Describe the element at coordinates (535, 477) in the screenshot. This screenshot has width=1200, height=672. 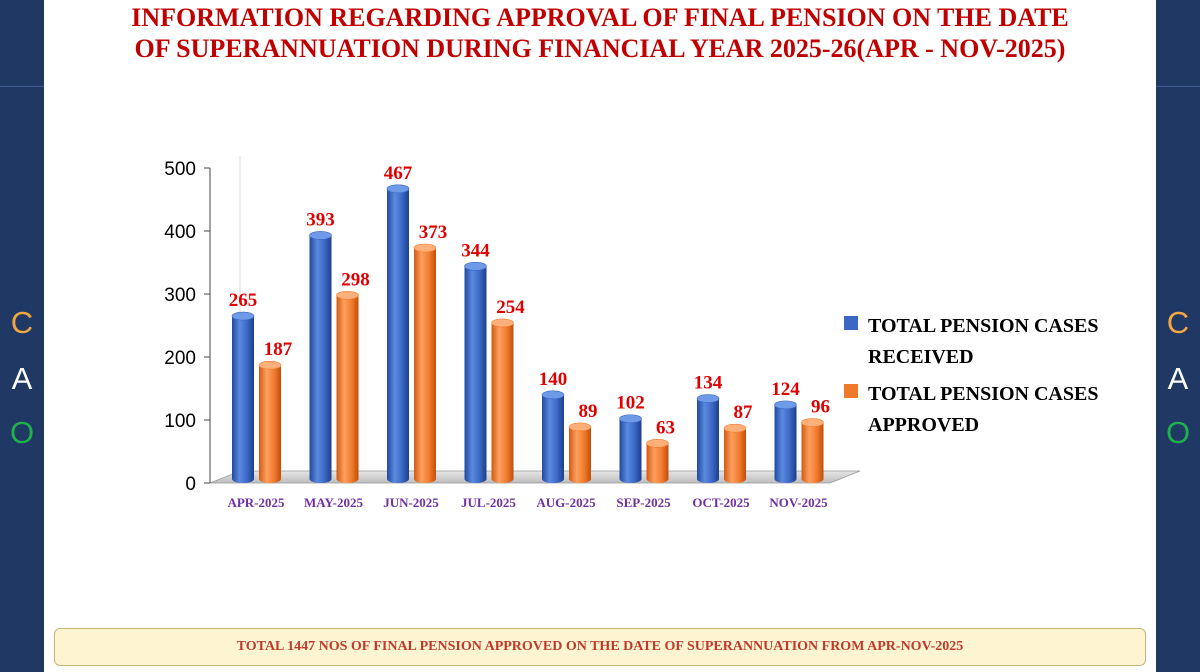
I see `chart-floor` at that location.